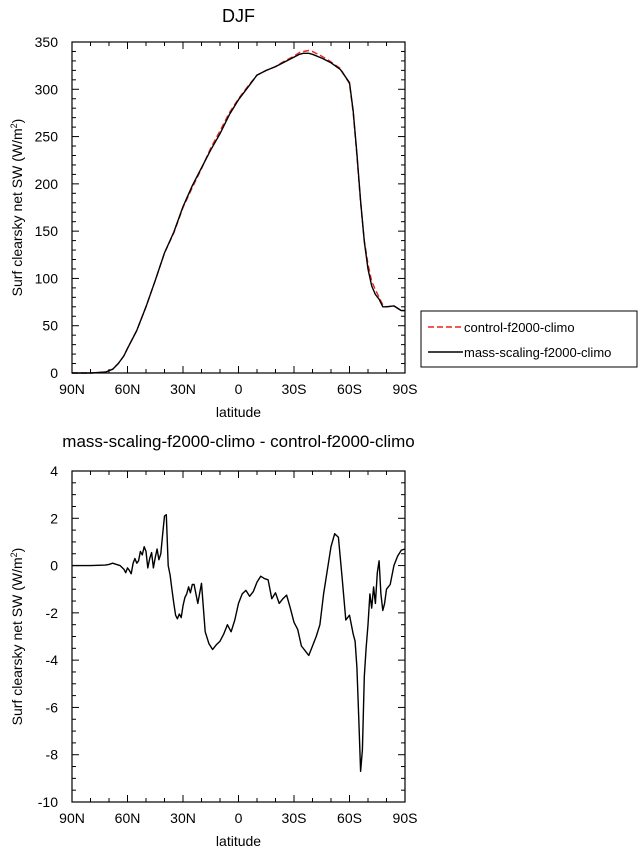 The height and width of the screenshot is (861, 643). What do you see at coordinates (537, 352) in the screenshot?
I see `legend-label-2: mass-scaling-f2000-climo` at bounding box center [537, 352].